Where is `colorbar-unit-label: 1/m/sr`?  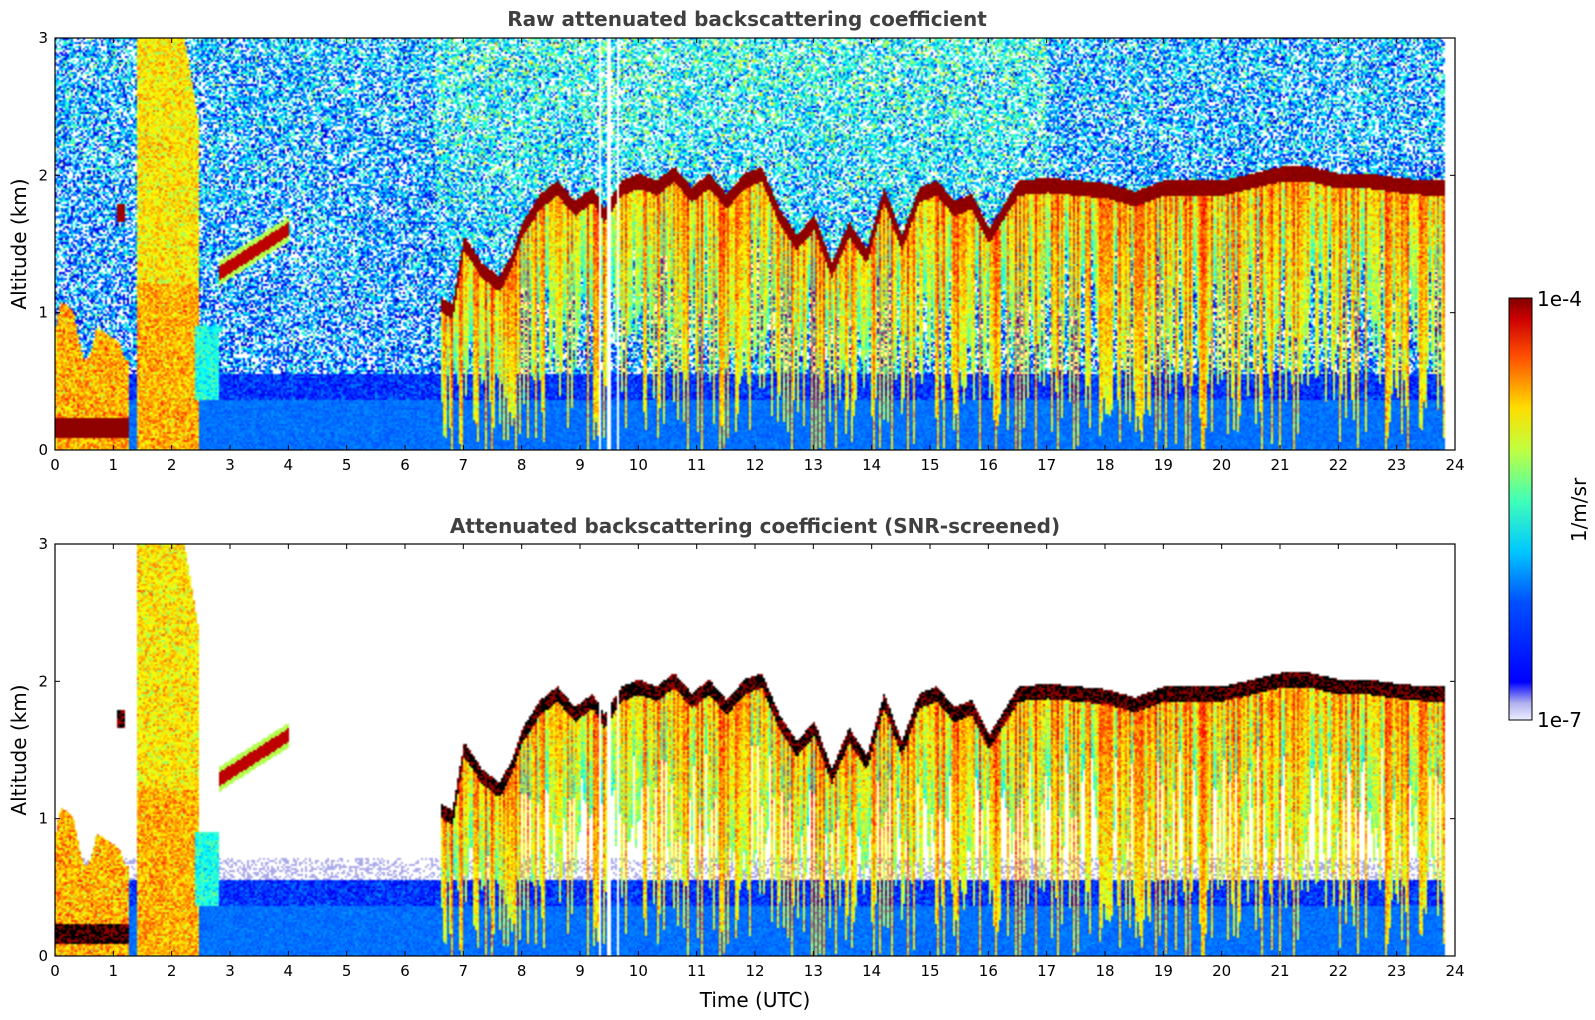 colorbar-unit-label: 1/m/sr is located at coordinates (1579, 509).